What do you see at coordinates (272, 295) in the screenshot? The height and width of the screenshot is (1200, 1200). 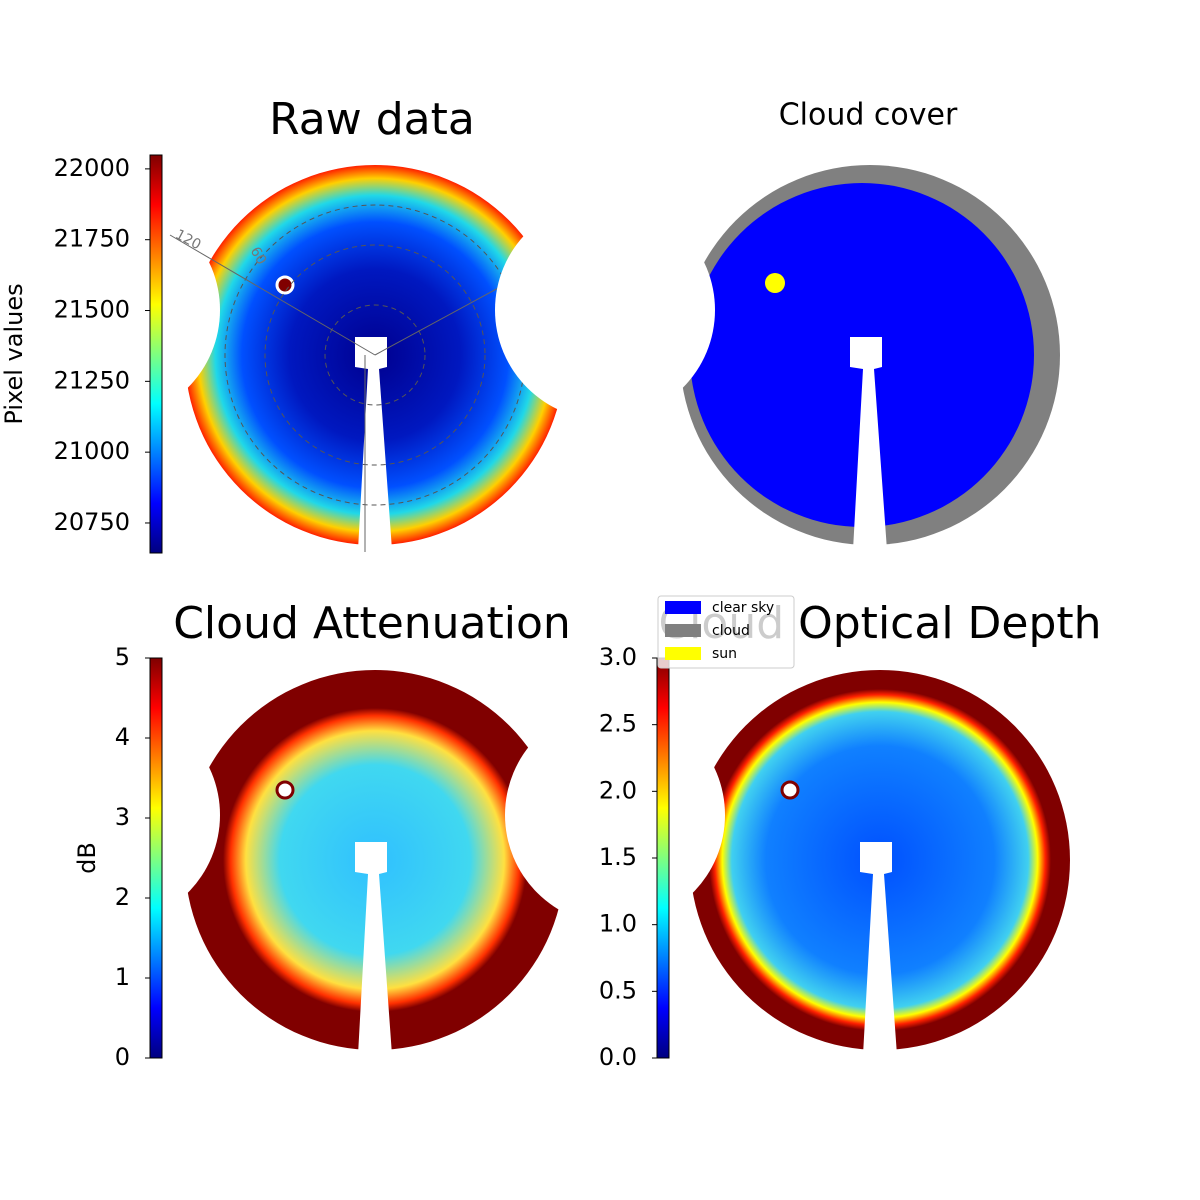 I see `polar-spoke` at bounding box center [272, 295].